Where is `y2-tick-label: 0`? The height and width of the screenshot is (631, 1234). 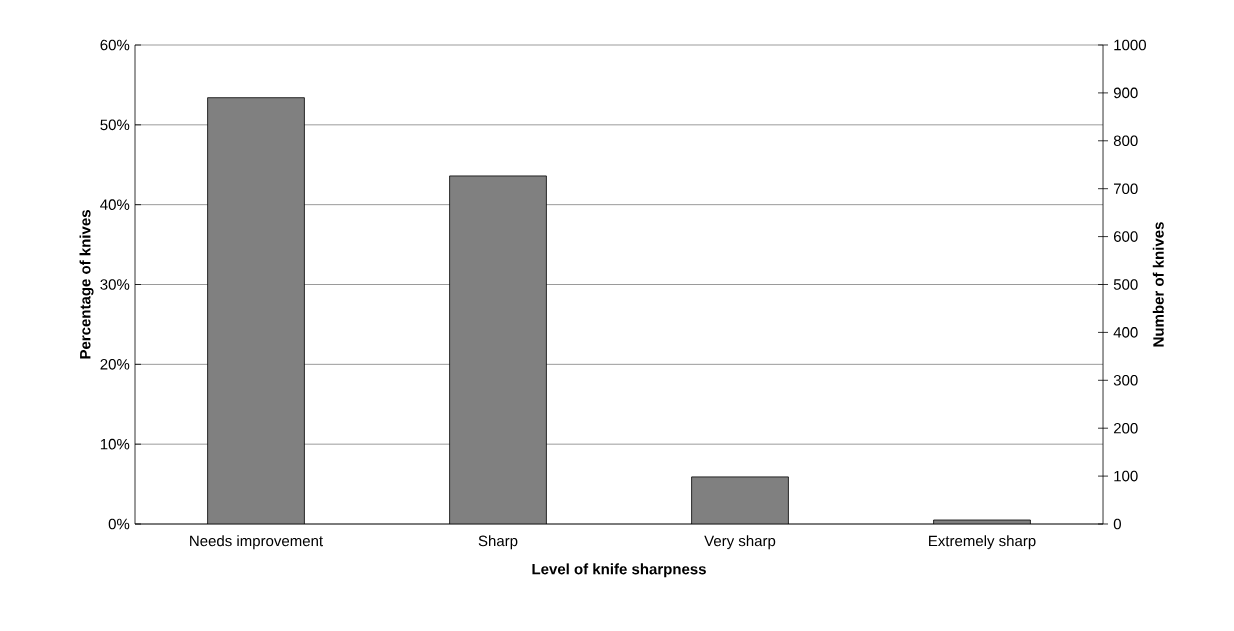
y2-tick-label: 0 is located at coordinates (1117, 524).